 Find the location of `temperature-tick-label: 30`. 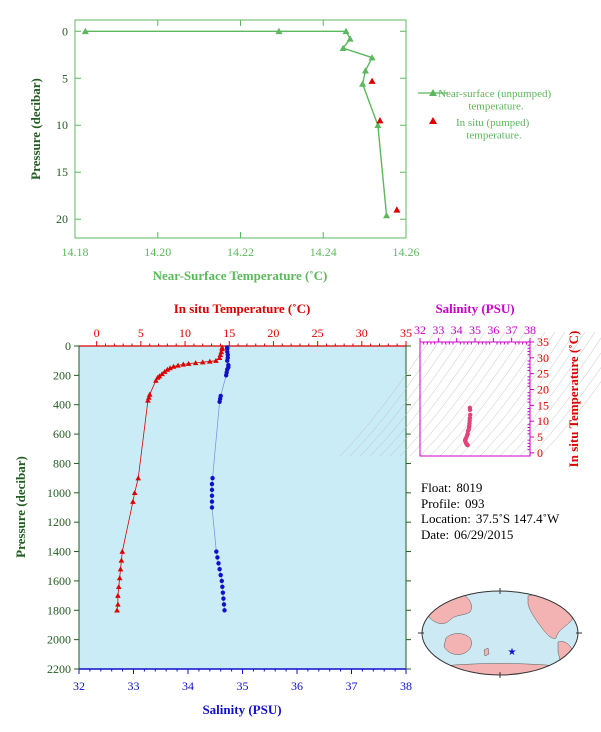

temperature-tick-label: 30 is located at coordinates (362, 333).